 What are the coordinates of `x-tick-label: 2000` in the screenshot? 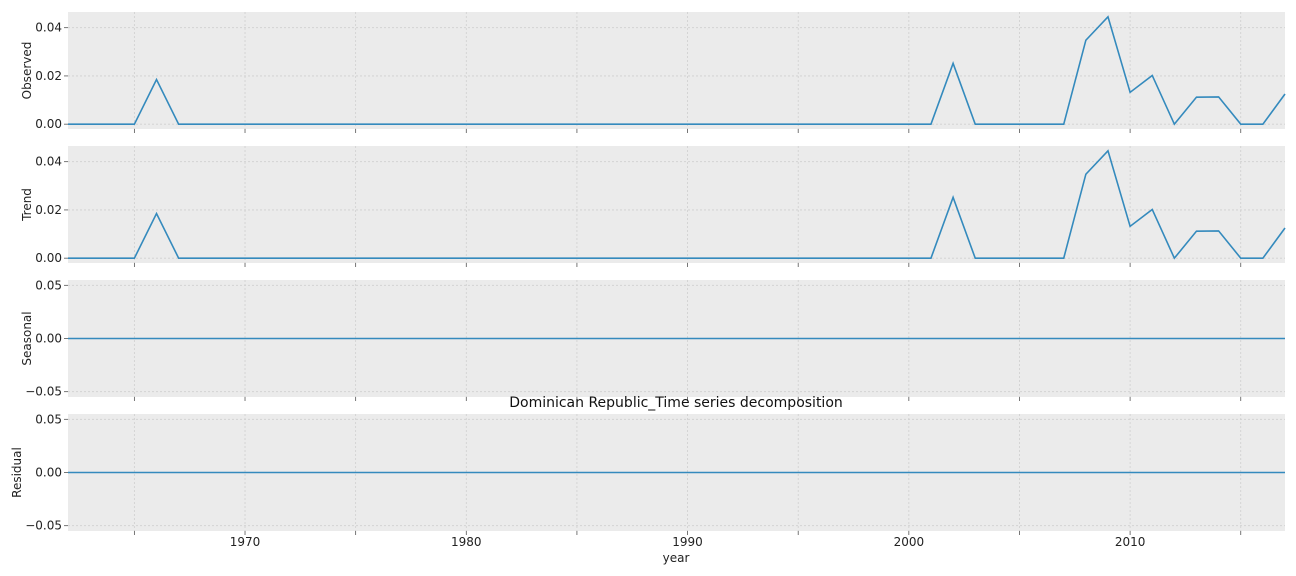 It's located at (909, 542).